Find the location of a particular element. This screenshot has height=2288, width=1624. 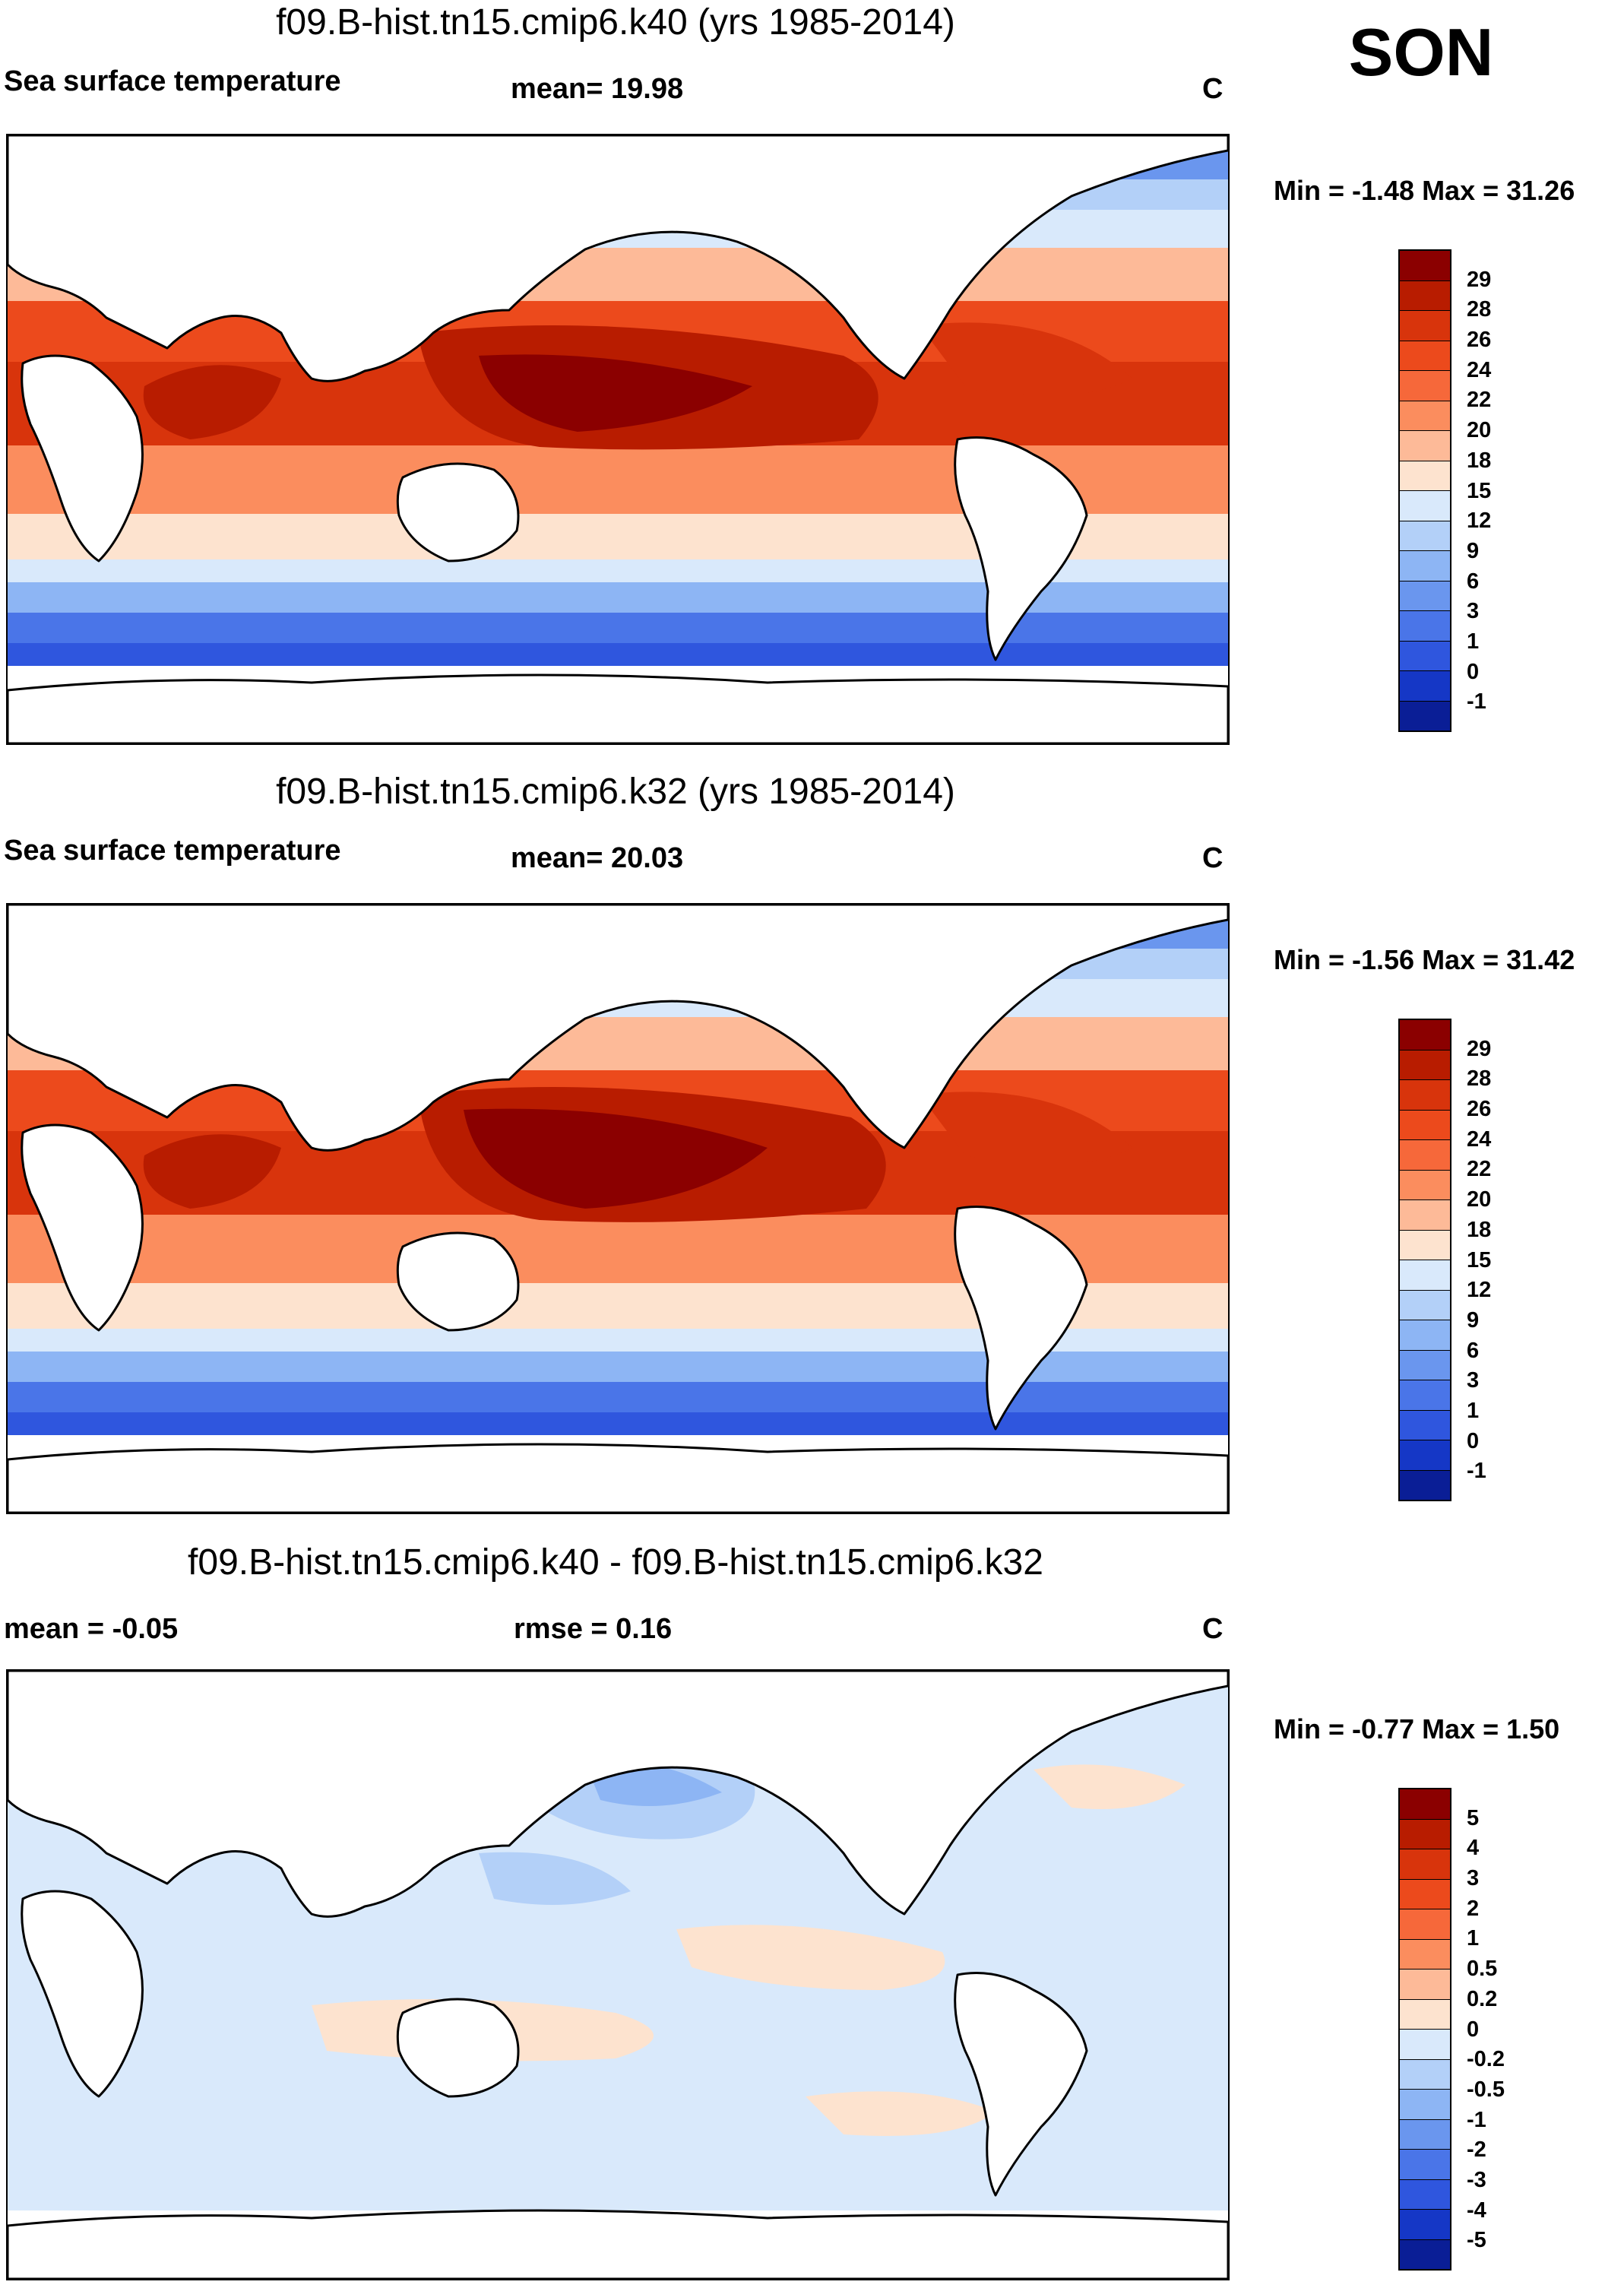

panel-3-colorbar-tick-label: 5 is located at coordinates (1474, 1818).